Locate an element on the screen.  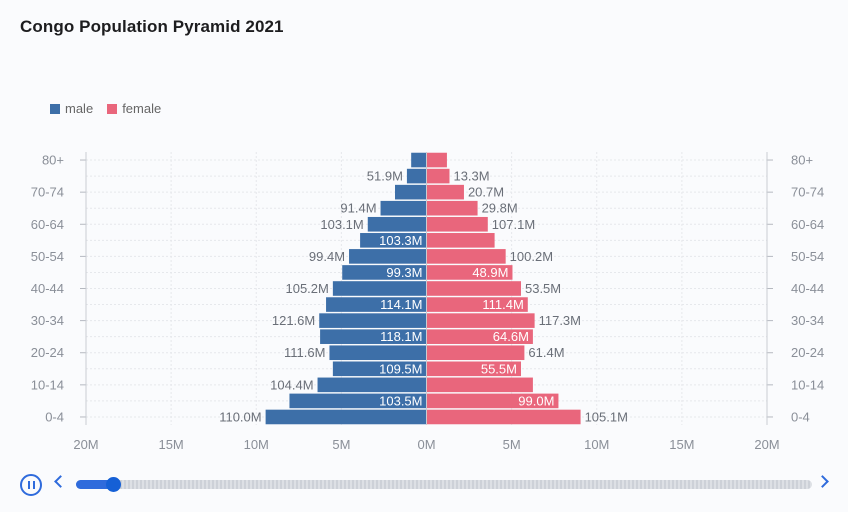
data-label-male: 121.6M is located at coordinates (293, 320).